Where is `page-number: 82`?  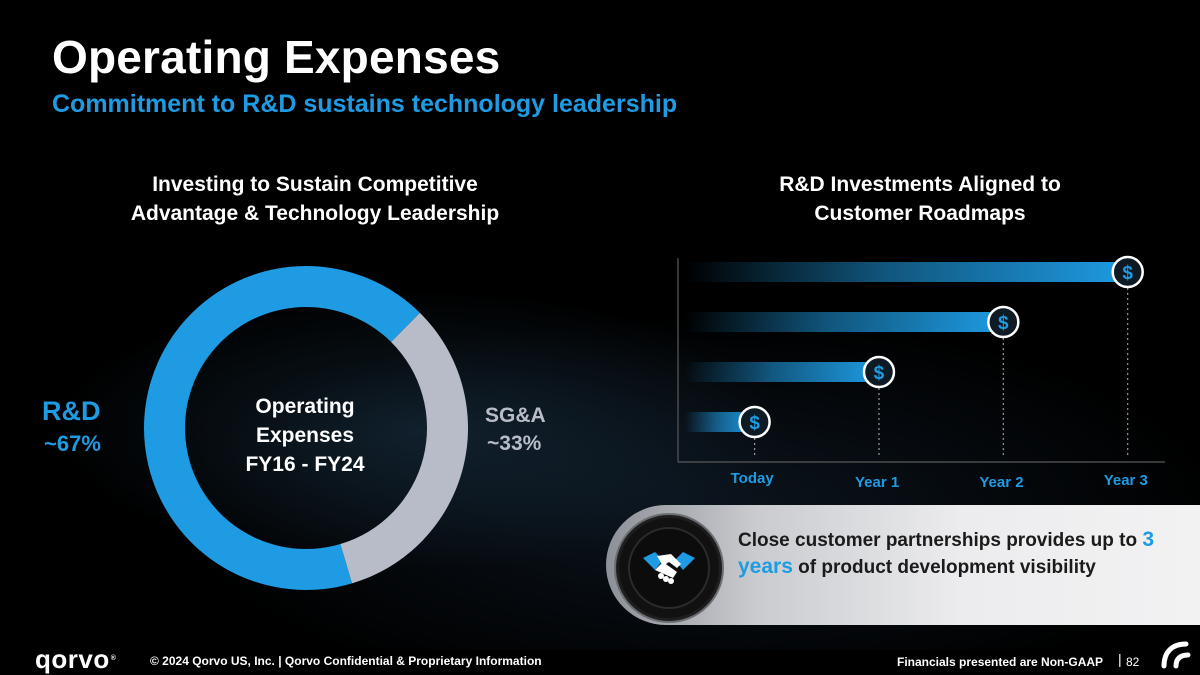
page-number: 82 is located at coordinates (1133, 662).